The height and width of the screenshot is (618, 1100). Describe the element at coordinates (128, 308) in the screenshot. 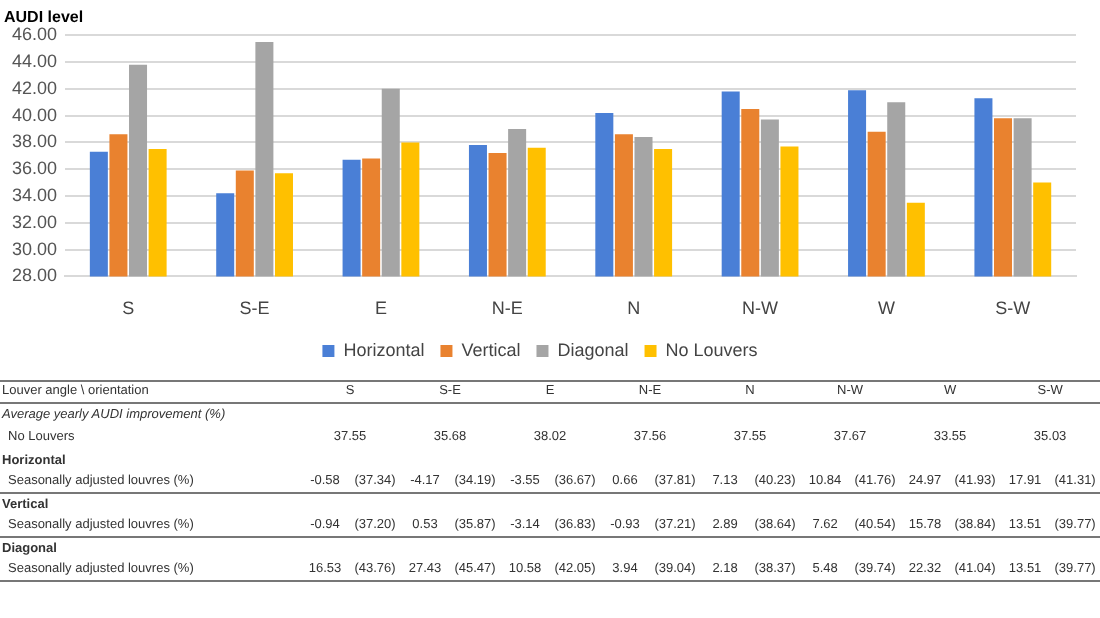

I see `x-tick-label: S` at that location.